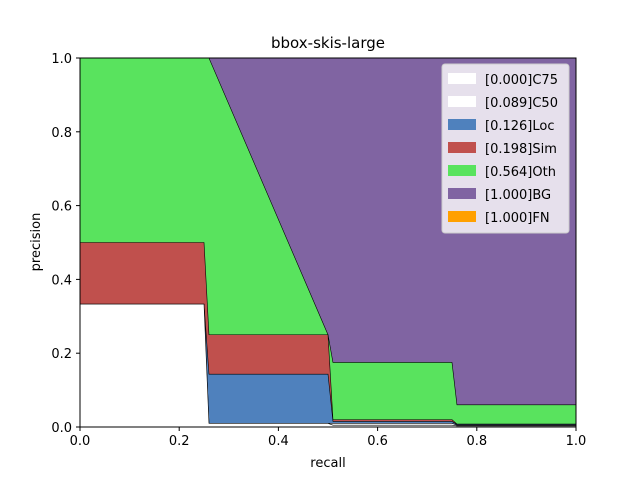 This screenshot has height=480, width=640. What do you see at coordinates (328, 43) in the screenshot?
I see `chart-title: bbox-skis-large` at bounding box center [328, 43].